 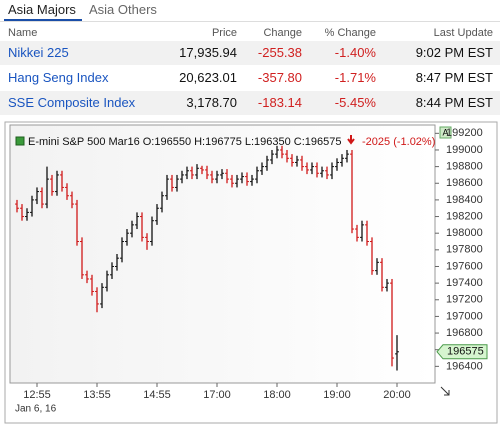 What do you see at coordinates (23, 33) in the screenshot?
I see `header: Name` at bounding box center [23, 33].